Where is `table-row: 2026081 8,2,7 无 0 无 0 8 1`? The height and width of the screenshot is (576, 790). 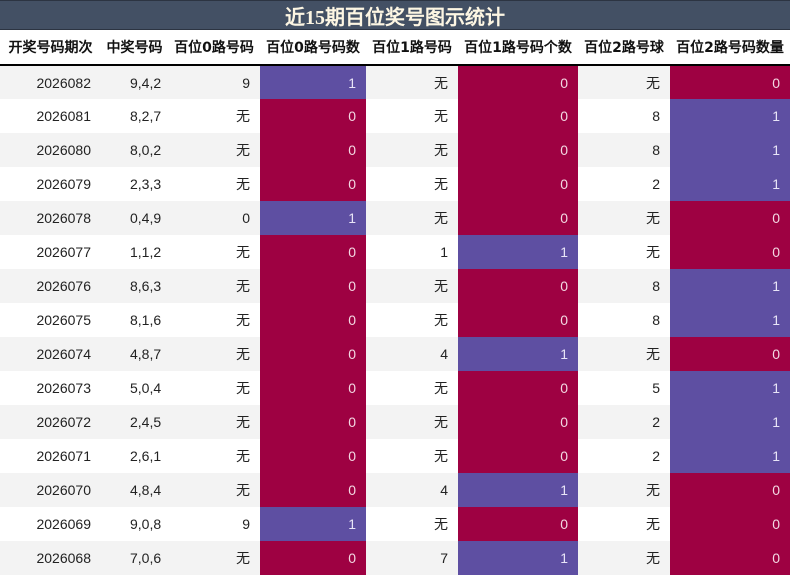
table-row: 2026081 8,2,7 无 0 无 0 8 1 is located at coordinates (395, 116).